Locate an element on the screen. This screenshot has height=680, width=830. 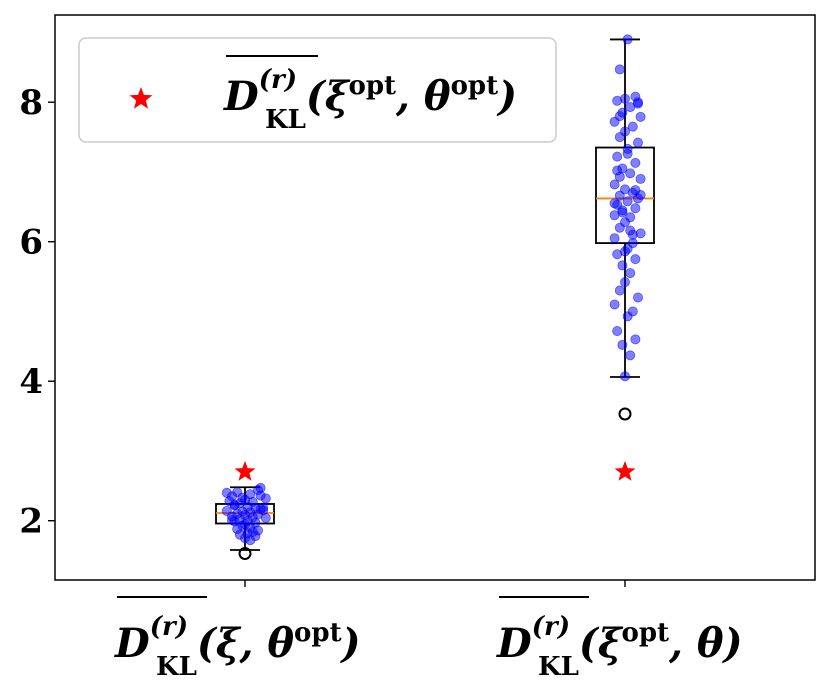
x-category-label: D(r) KL(ξ, θopt) is located at coordinates (237, 638).